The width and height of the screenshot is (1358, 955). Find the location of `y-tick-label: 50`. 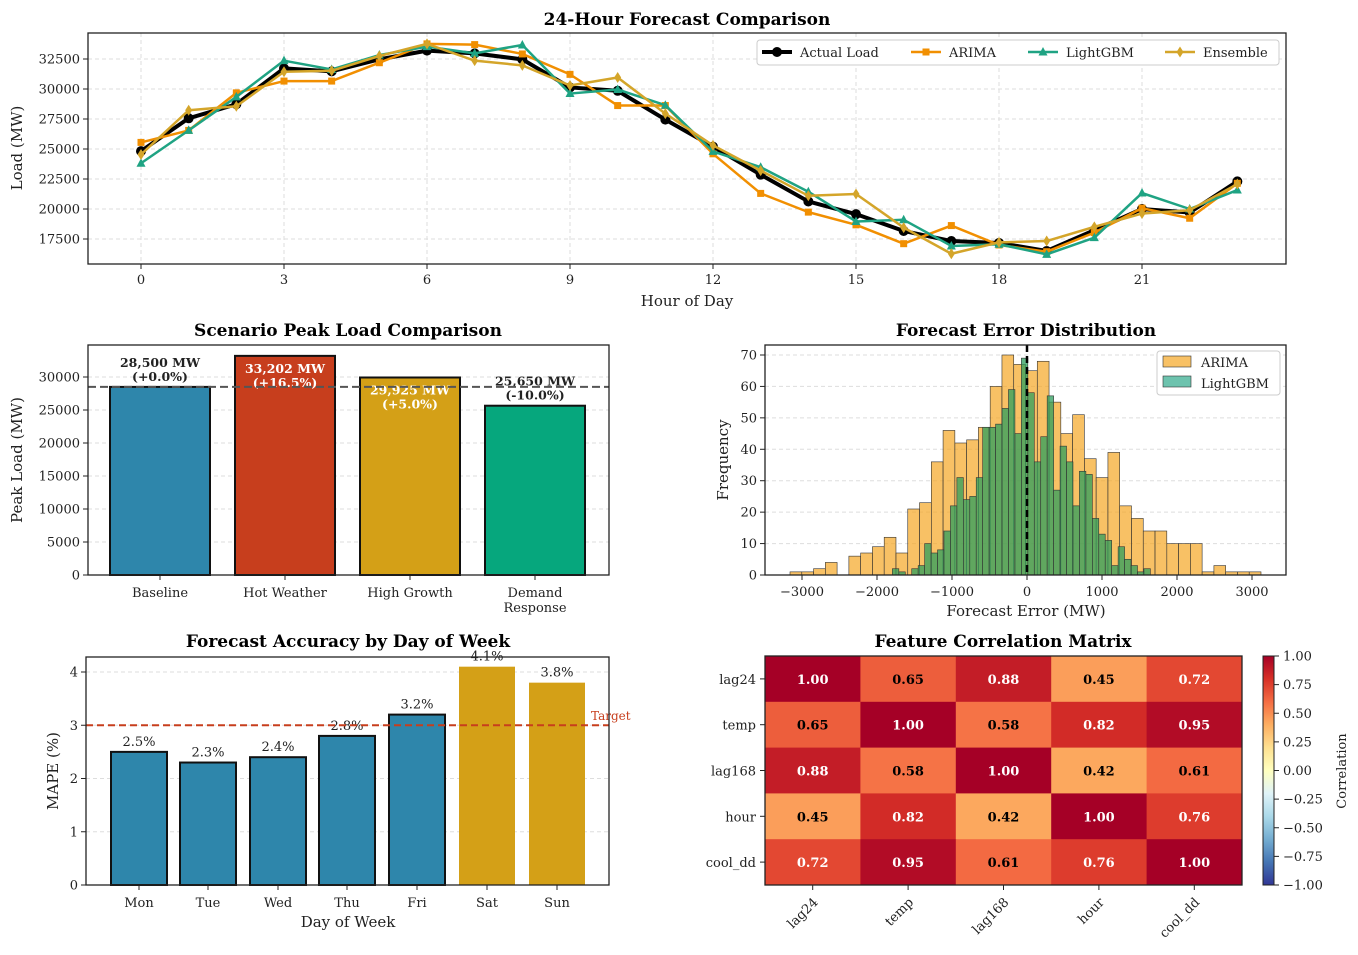

y-tick-label: 50 is located at coordinates (748, 418).